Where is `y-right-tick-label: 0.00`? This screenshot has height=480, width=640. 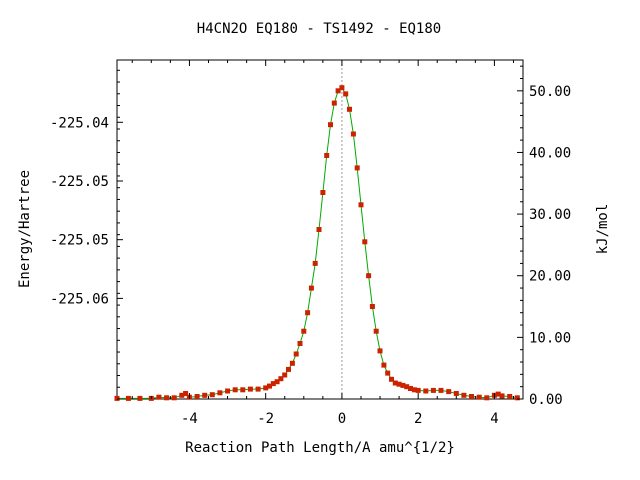 y-right-tick-label: 0.00 is located at coordinates (546, 400).